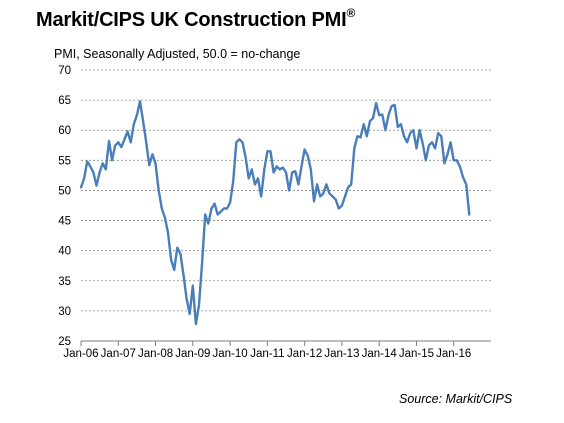 The width and height of the screenshot is (564, 423). I want to click on y-tick-label: 30, so click(64, 312).